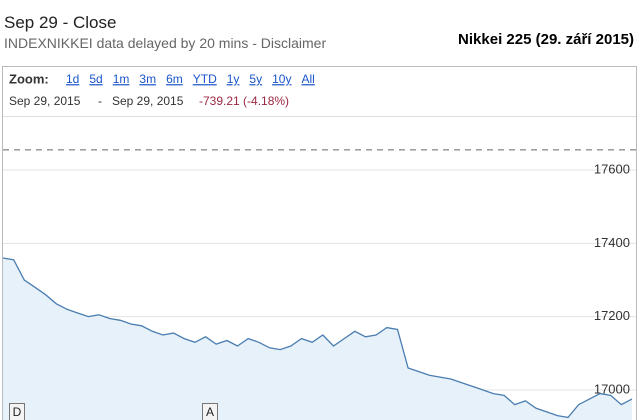 The image size is (640, 420). I want to click on news-flag-label: A, so click(210, 412).